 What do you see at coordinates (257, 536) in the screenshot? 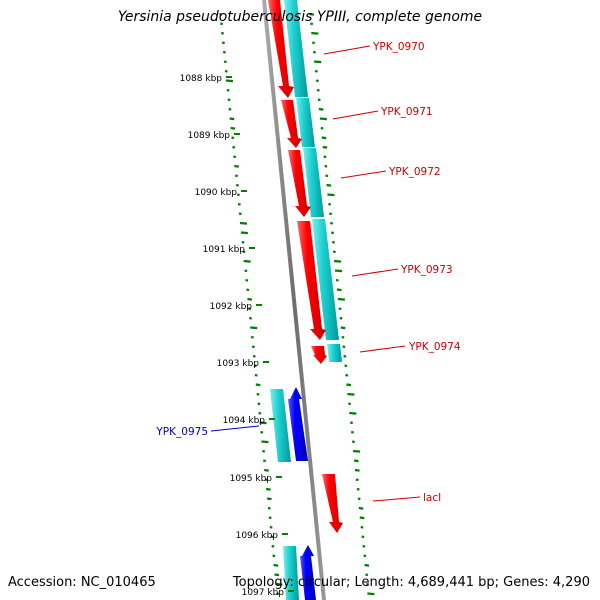
I see `tick-label: 1096 kbp` at bounding box center [257, 536].